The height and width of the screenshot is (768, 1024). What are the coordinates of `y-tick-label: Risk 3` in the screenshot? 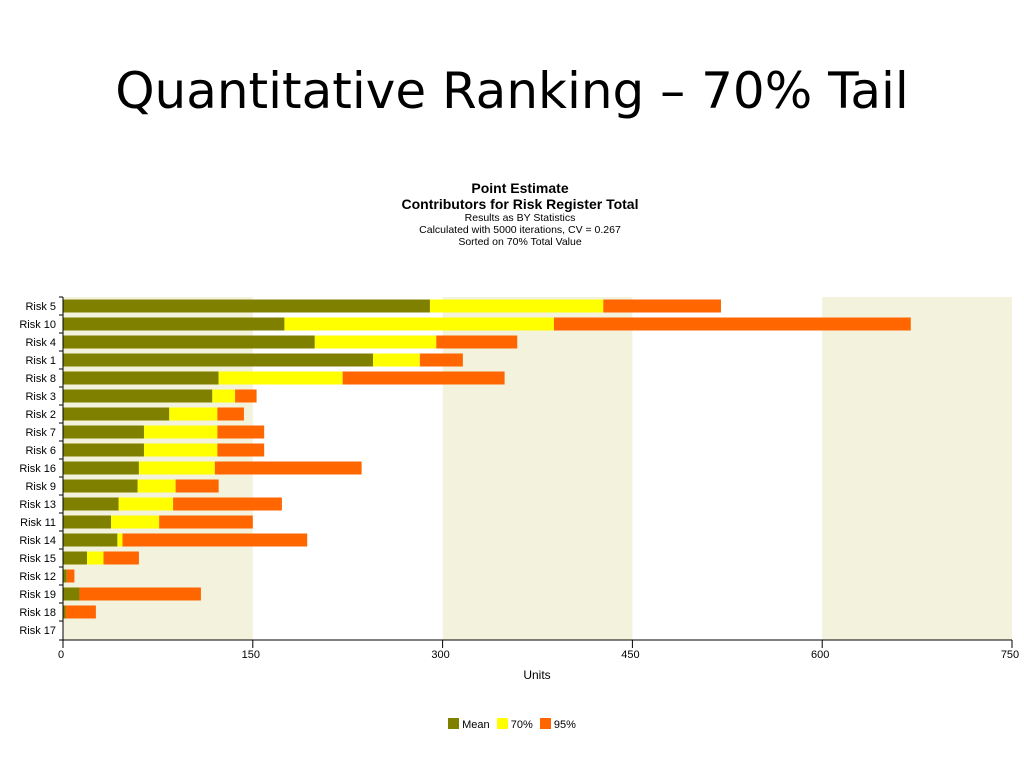 It's located at (40, 397).